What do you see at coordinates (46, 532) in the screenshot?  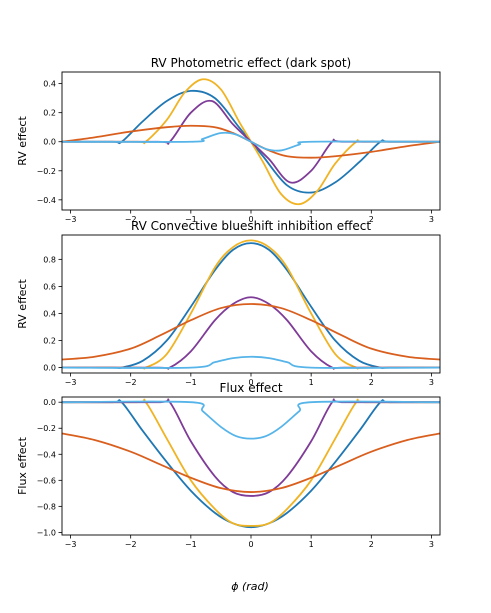 I see `y-tick-label: −1.0` at bounding box center [46, 532].